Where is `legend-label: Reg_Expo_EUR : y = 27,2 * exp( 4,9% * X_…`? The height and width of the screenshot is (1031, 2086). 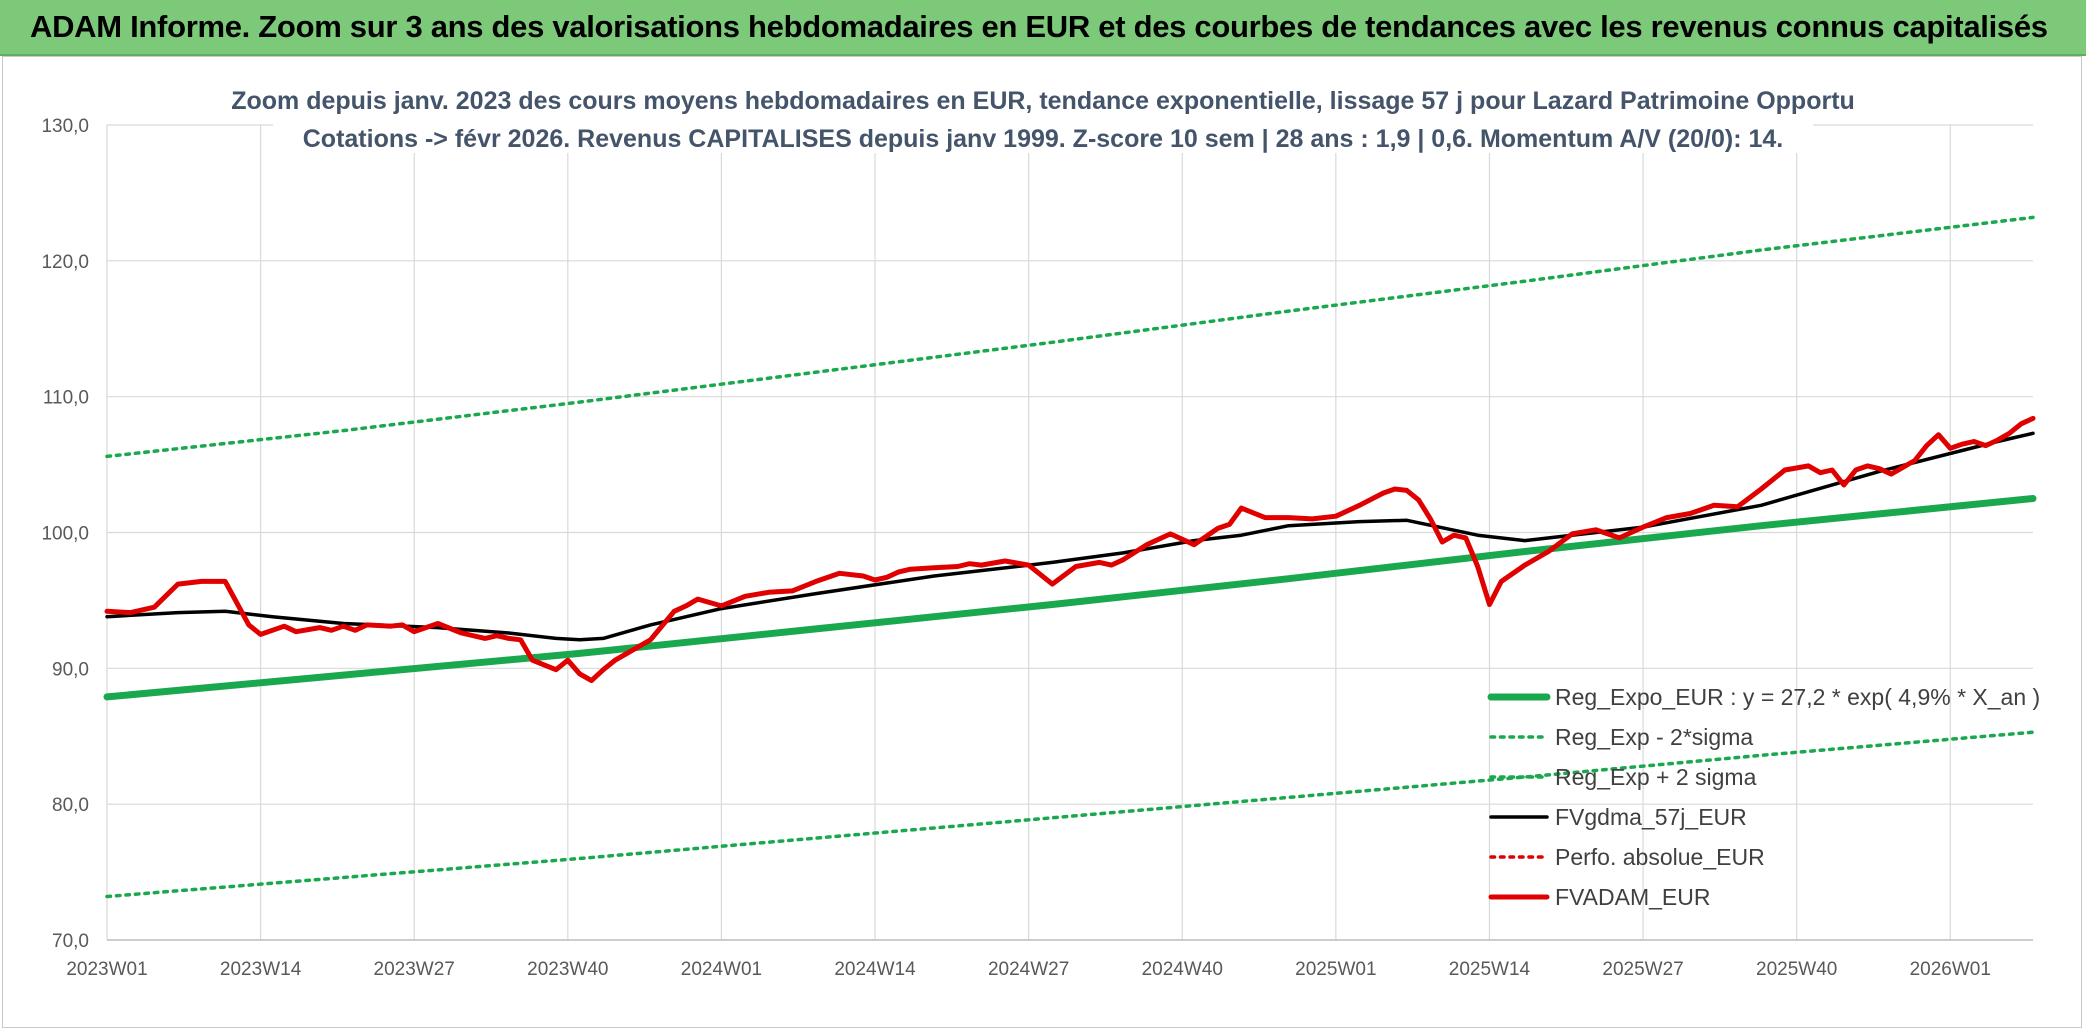 legend-label: Reg_Expo_EUR : y = 27,2 * exp( 4,9% * X_… is located at coordinates (1797, 697).